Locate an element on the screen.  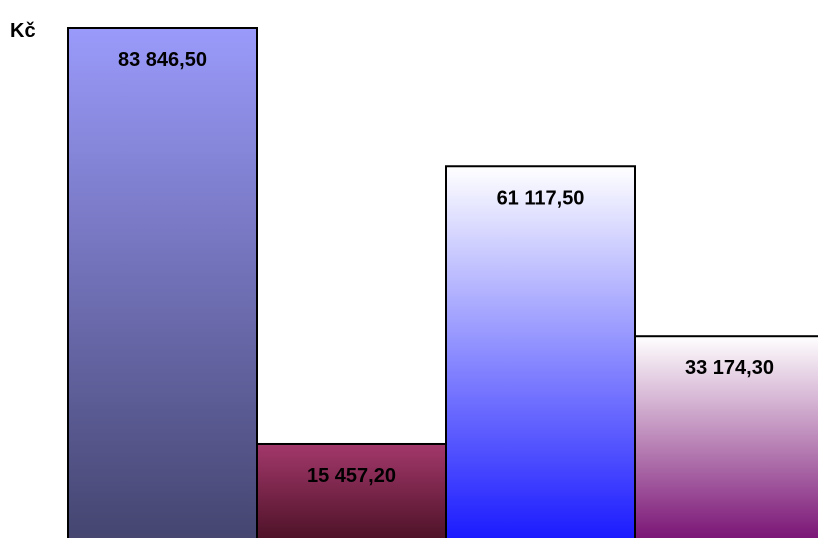
bar-value-label-3: 61 117,50 is located at coordinates (541, 198).